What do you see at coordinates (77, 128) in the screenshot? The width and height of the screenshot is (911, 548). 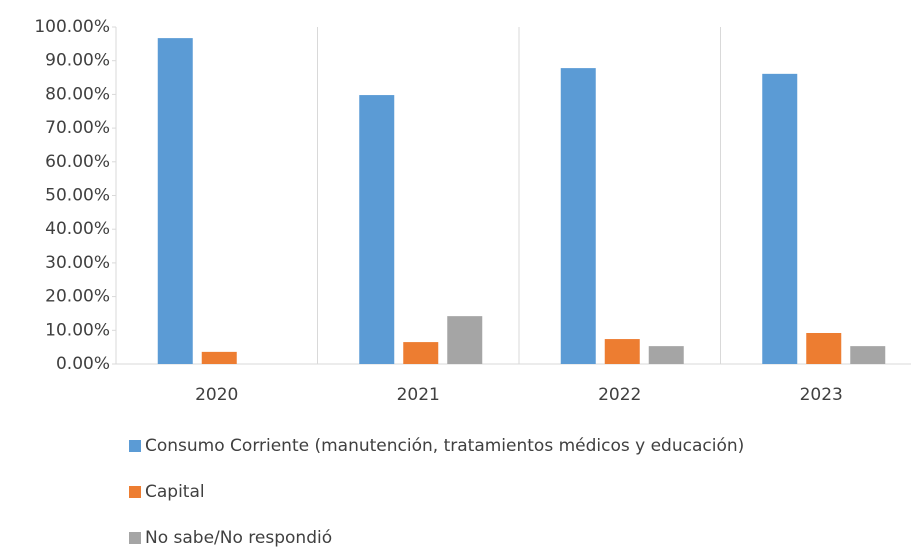 I see `y-tick-label: 70.00%` at bounding box center [77, 128].